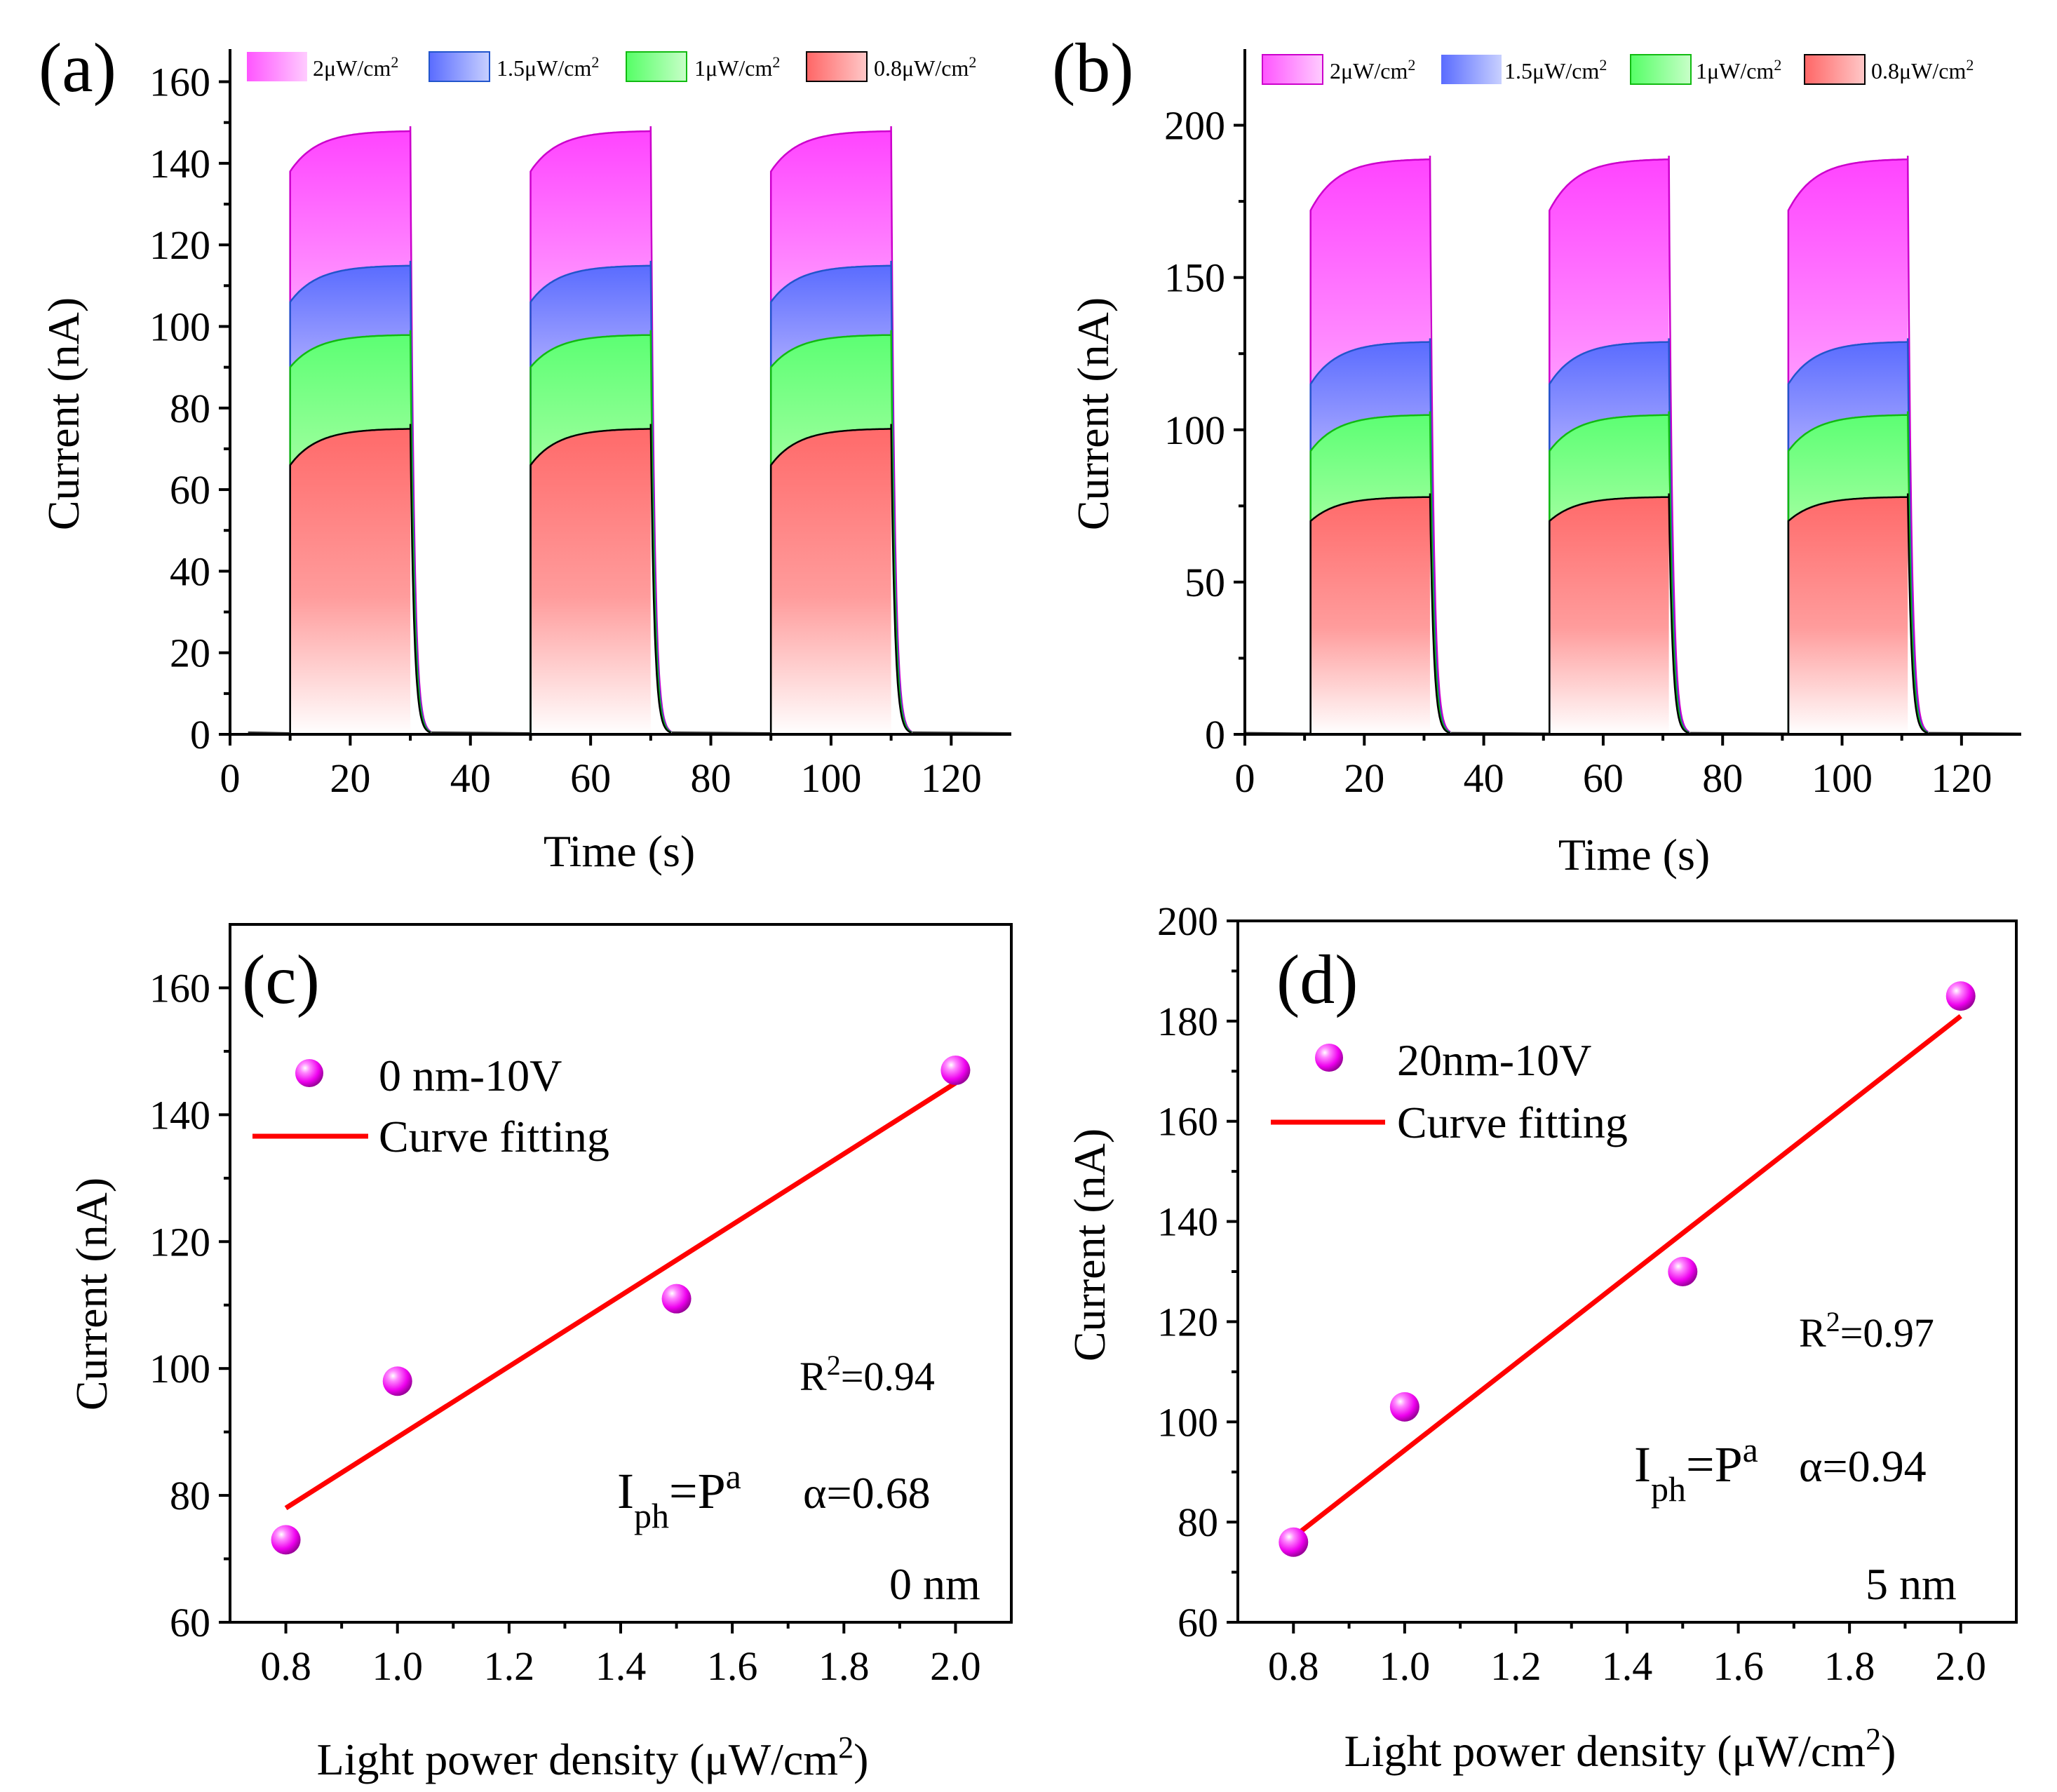 The height and width of the screenshot is (1792, 2057). I want to click on panel-d-y-tick-labels: 60 80 100 120 140 160 180 200, so click(1187, 1271).